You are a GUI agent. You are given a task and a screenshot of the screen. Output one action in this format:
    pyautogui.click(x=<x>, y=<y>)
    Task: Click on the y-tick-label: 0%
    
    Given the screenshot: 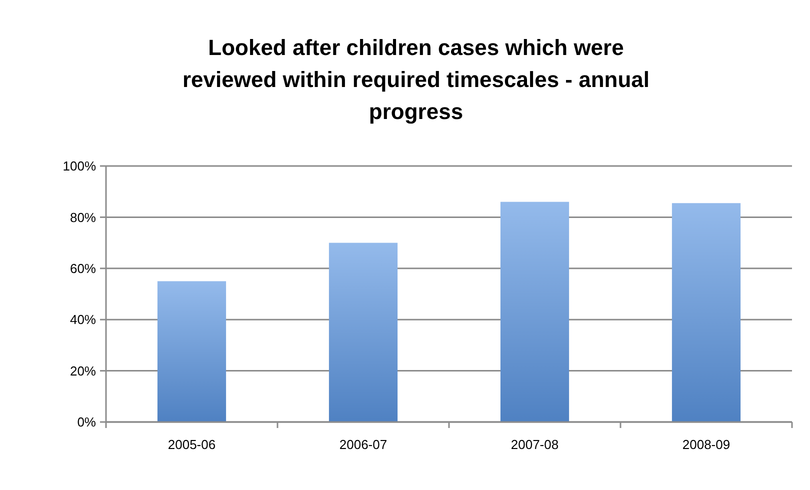 What is the action you would take?
    pyautogui.click(x=86, y=422)
    